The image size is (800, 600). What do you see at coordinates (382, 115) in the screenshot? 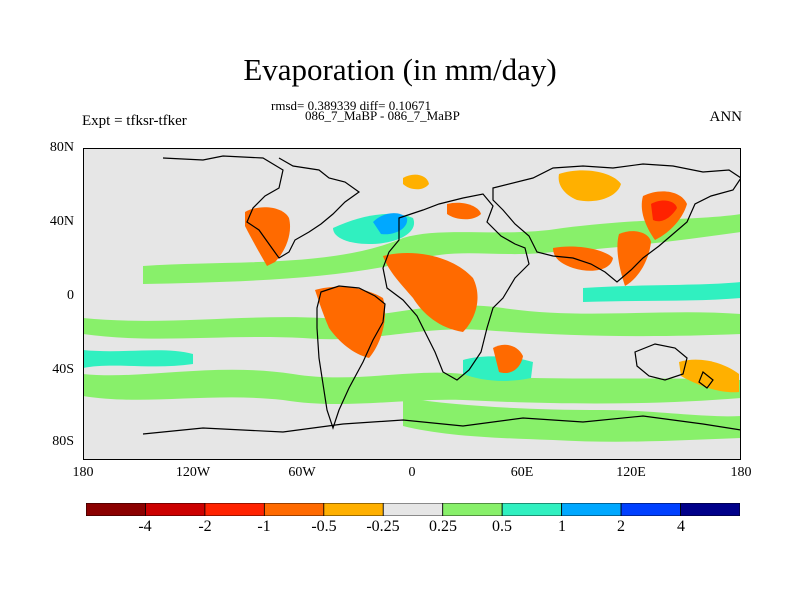
I see `case-label: 086_7_MaBP - 086_7_MaBP` at bounding box center [382, 115].